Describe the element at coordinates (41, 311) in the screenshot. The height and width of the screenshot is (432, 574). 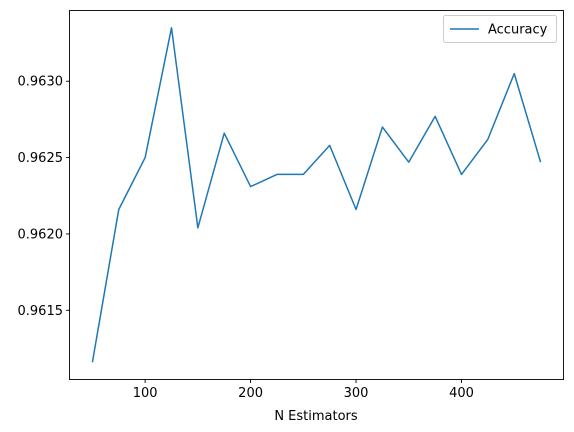
I see `y-tick-label: 0.9615` at that location.